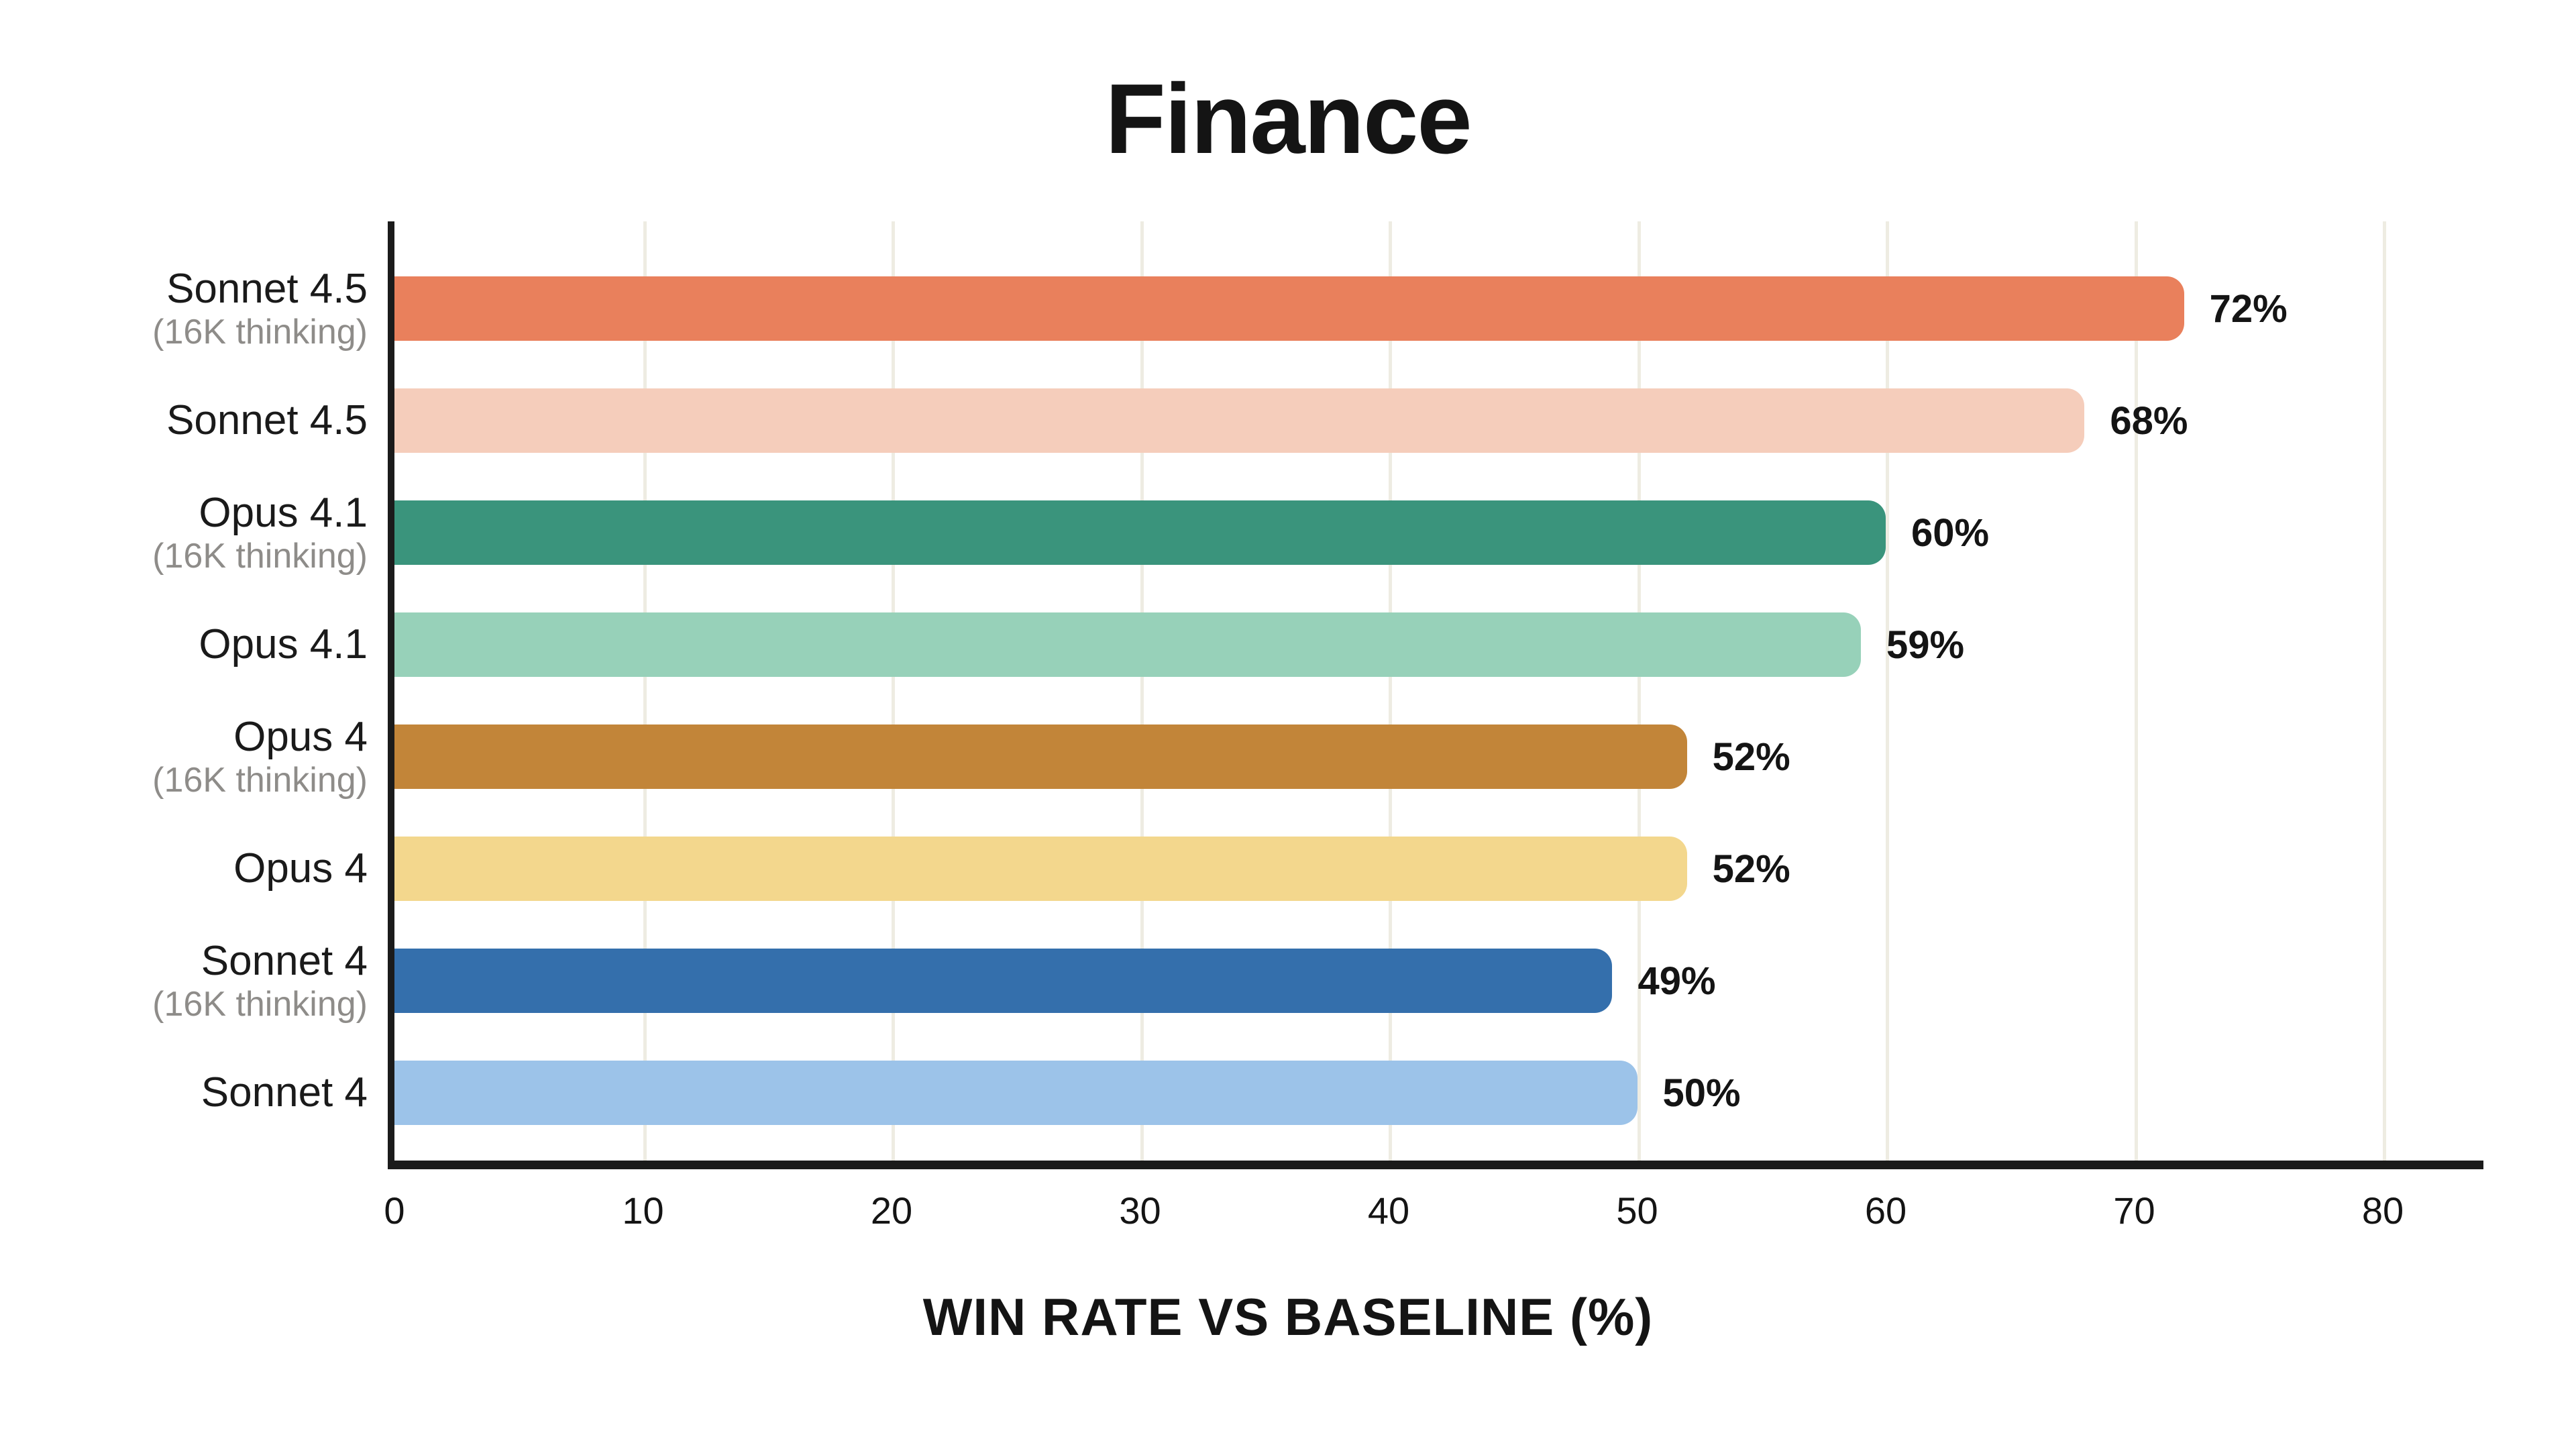  I want to click on y-axis-line, so click(391, 695).